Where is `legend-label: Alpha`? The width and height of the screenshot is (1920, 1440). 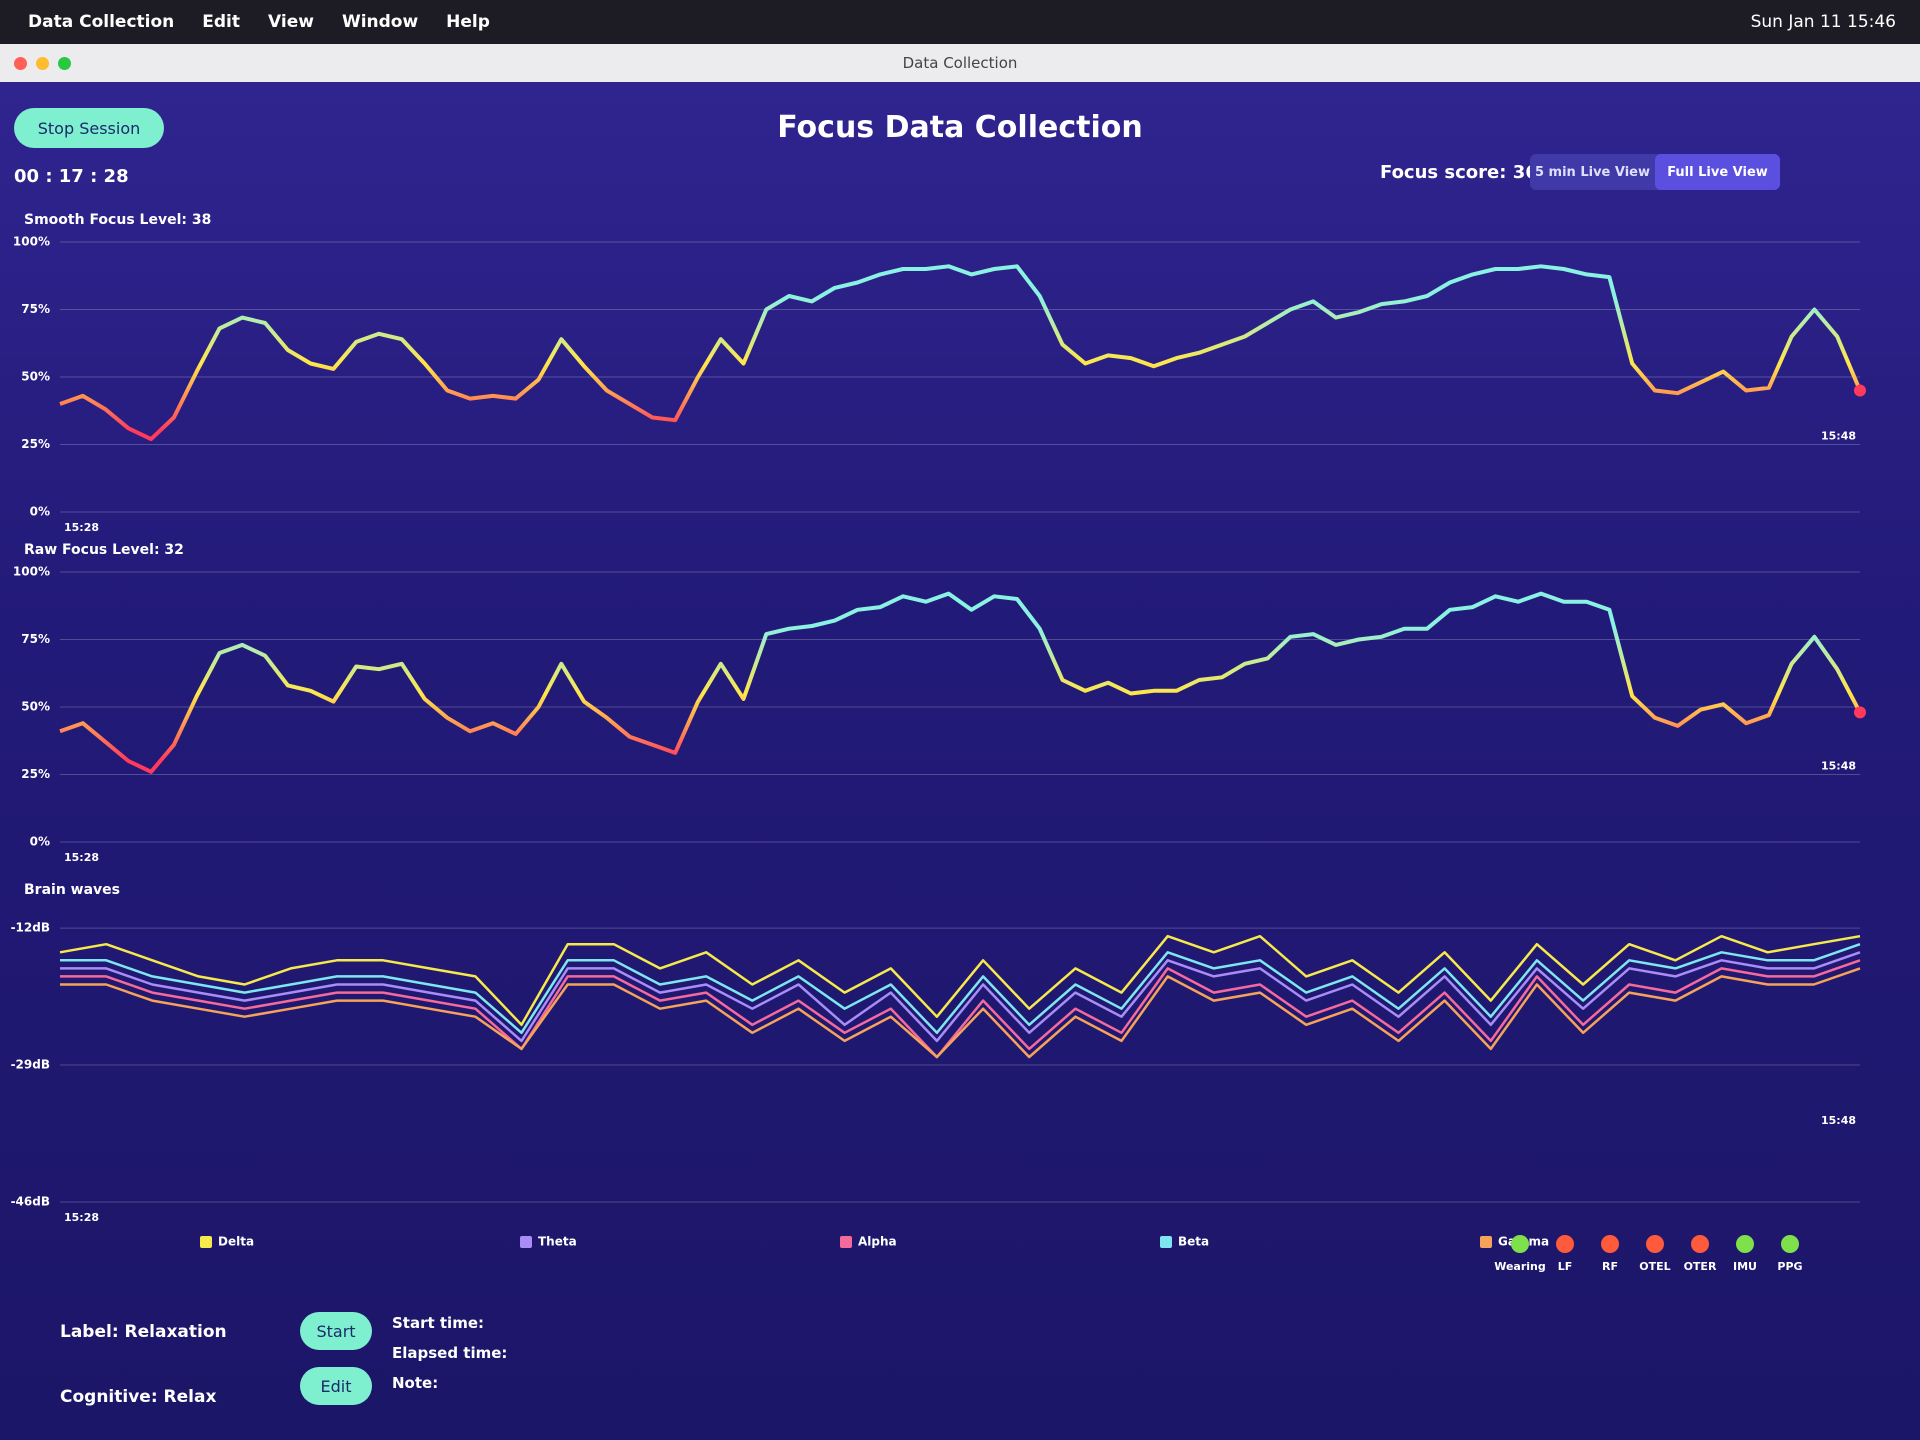
legend-label: Alpha is located at coordinates (877, 1242).